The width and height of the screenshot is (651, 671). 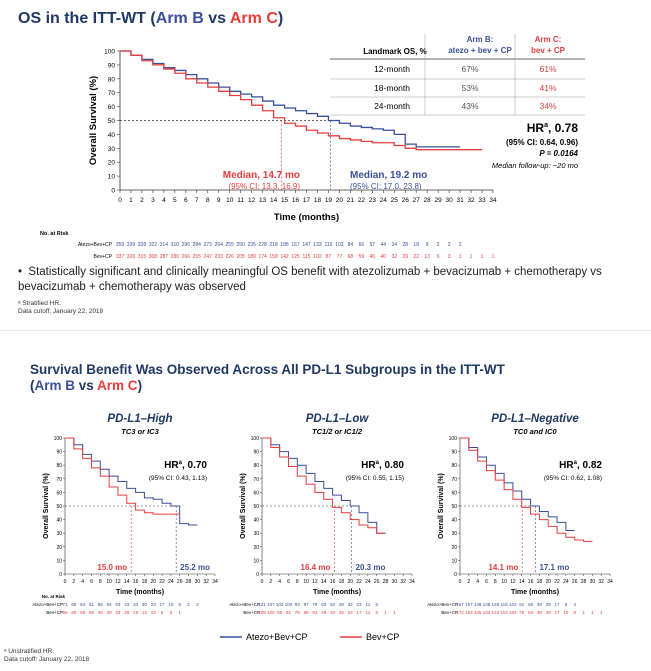 What do you see at coordinates (164, 257) in the screenshot?
I see `risk-red-value: 287` at bounding box center [164, 257].